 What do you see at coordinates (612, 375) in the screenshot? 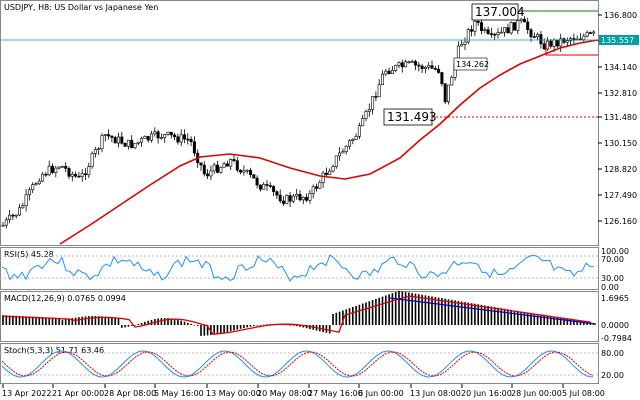
I see `stoch-tick-label: 20.00` at bounding box center [612, 375].